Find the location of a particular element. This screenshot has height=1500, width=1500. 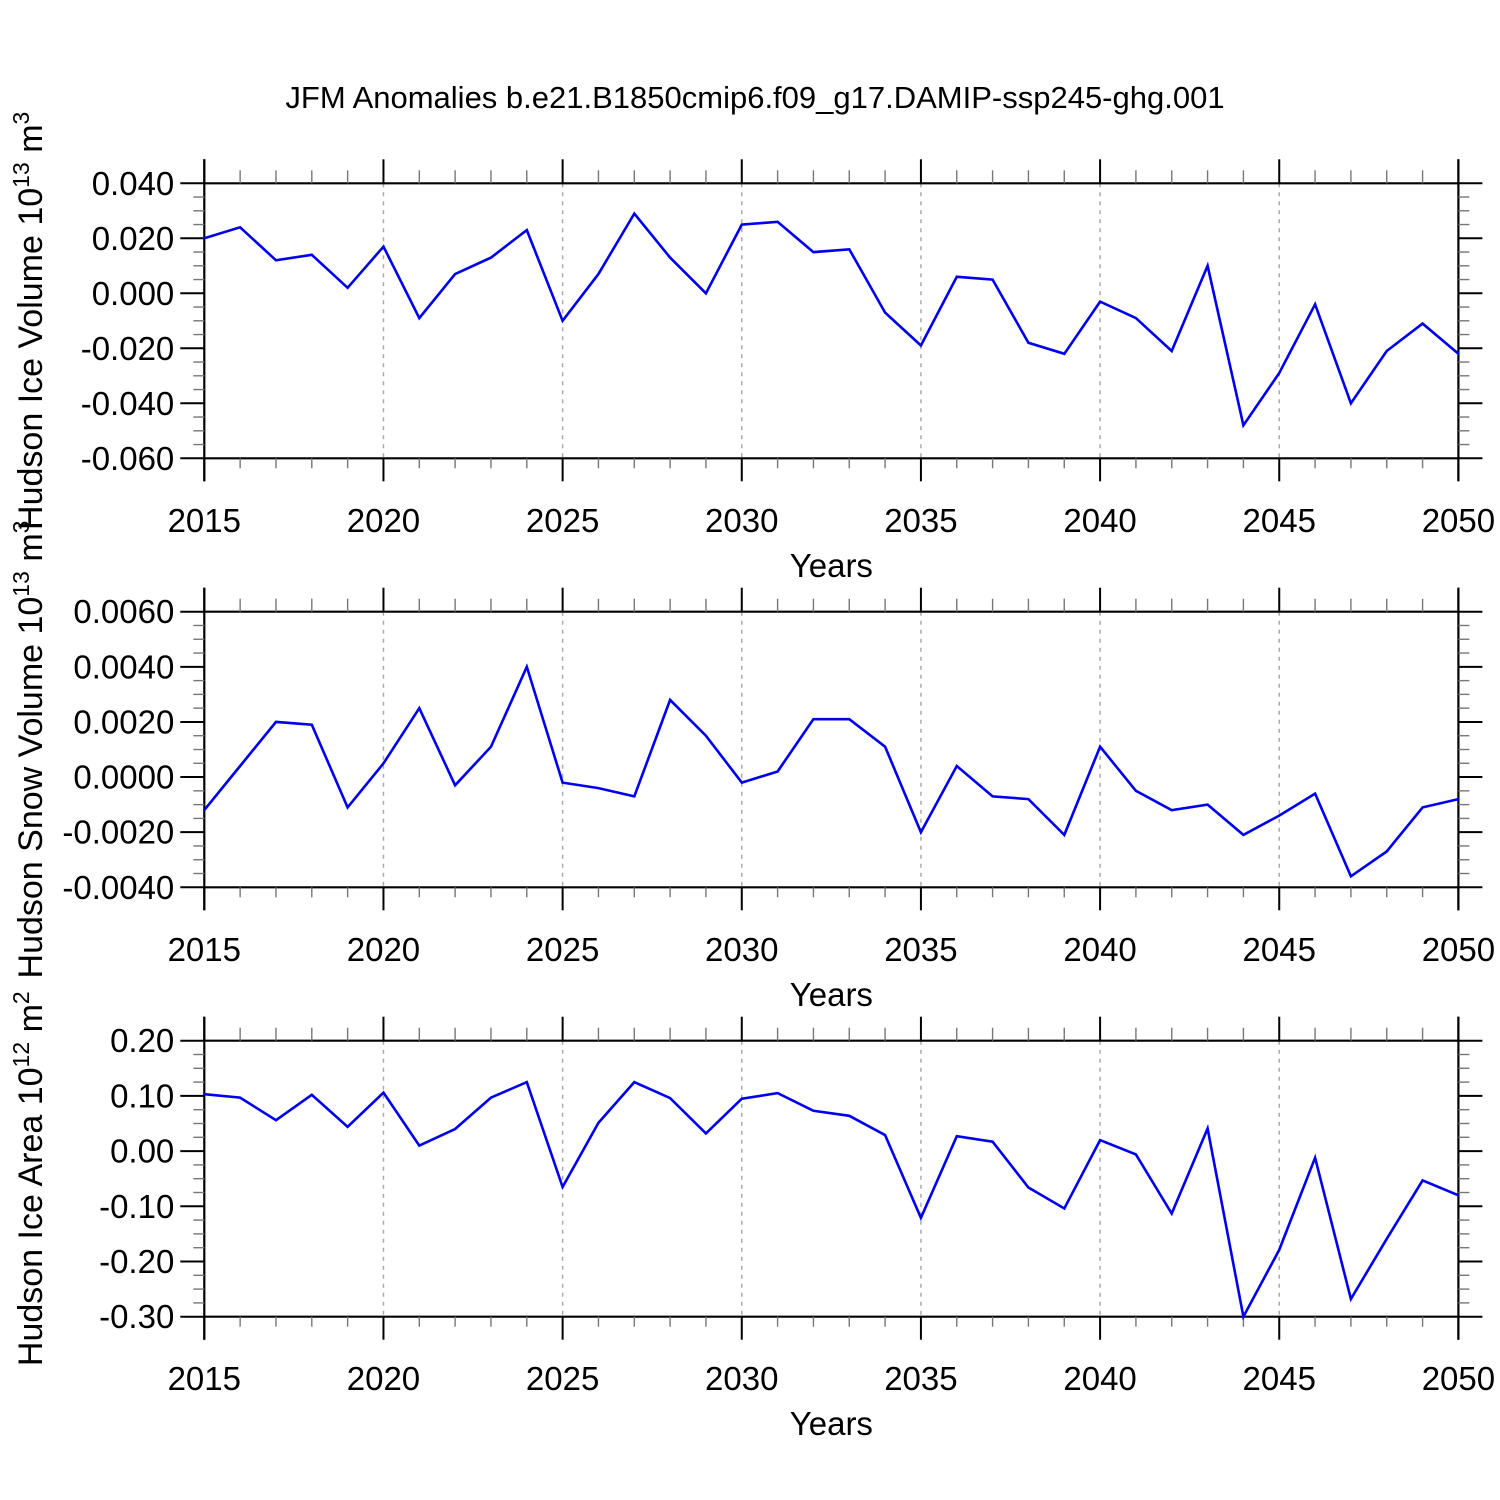

hudson-snow-volume-y-axis-title: Hudson Snow Volume 1013 m3 is located at coordinates (29, 750).